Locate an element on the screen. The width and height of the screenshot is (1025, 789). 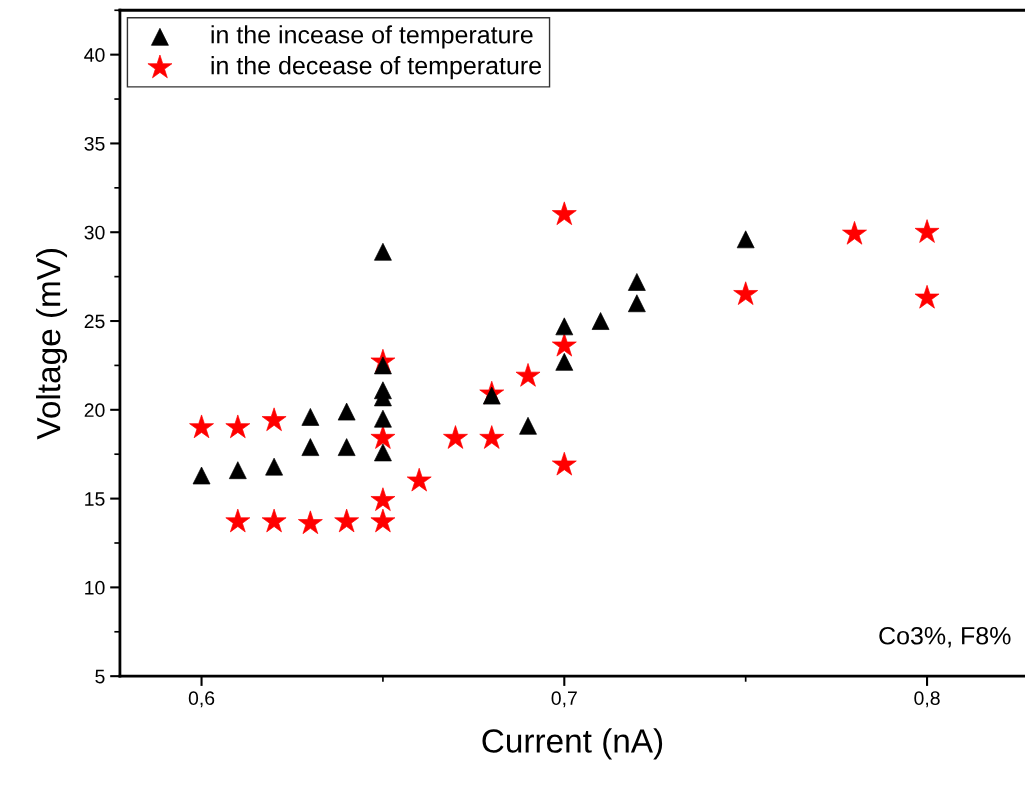
y-tick-label: 30 is located at coordinates (94, 232).